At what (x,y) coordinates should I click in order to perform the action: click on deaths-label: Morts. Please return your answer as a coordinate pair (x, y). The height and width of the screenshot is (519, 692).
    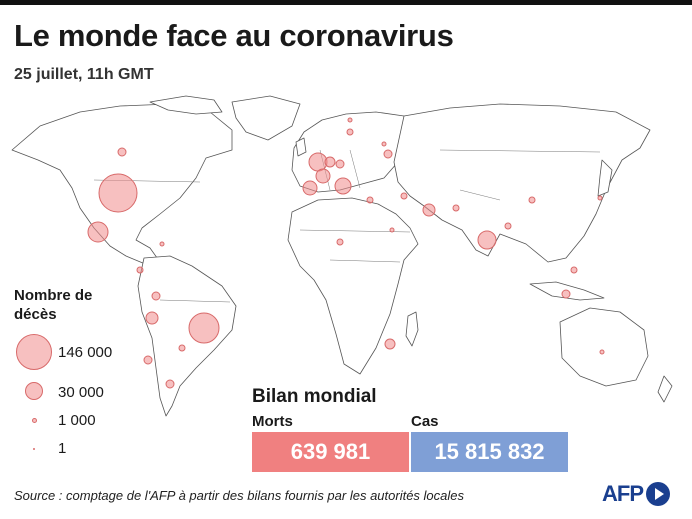
    Looking at the image, I should click on (272, 421).